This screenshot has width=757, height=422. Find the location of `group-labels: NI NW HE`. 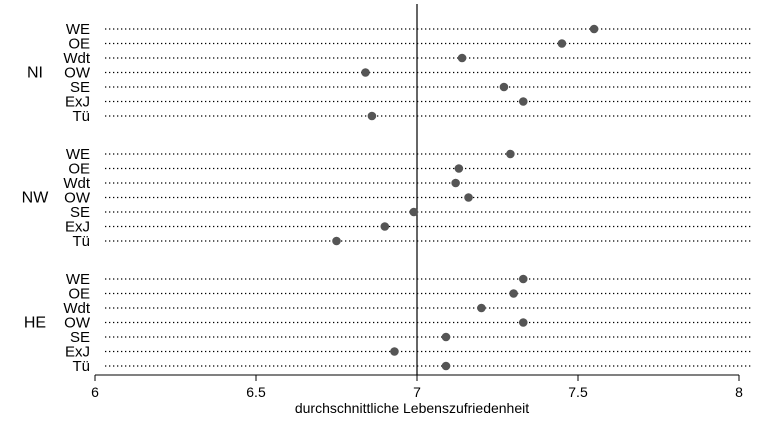

group-labels: NI NW HE is located at coordinates (36, 198).